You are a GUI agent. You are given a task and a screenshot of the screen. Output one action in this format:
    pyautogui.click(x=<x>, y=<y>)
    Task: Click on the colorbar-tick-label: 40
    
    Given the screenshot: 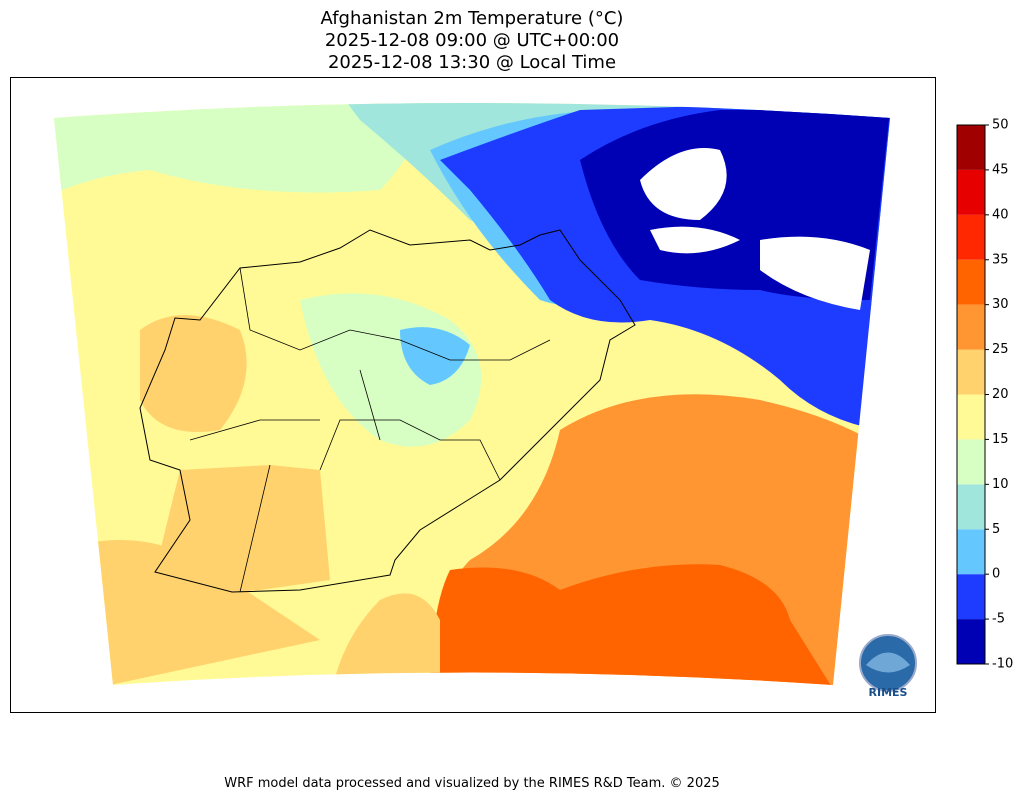 What is the action you would take?
    pyautogui.click(x=1000, y=214)
    